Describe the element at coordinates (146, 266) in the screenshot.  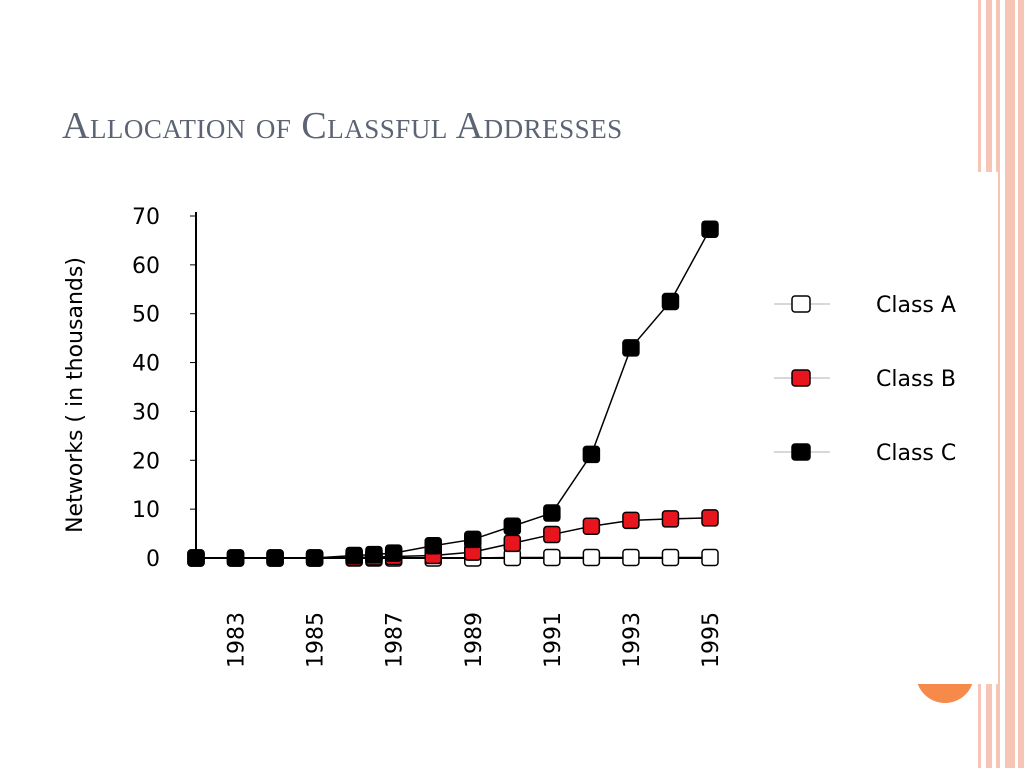
I see `y-tick-label: 60` at that location.